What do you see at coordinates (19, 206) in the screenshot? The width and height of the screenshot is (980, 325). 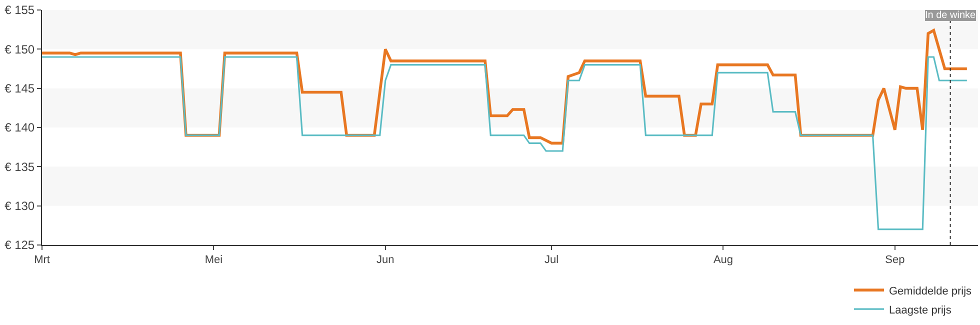 I see `y-tick-label: € 130` at bounding box center [19, 206].